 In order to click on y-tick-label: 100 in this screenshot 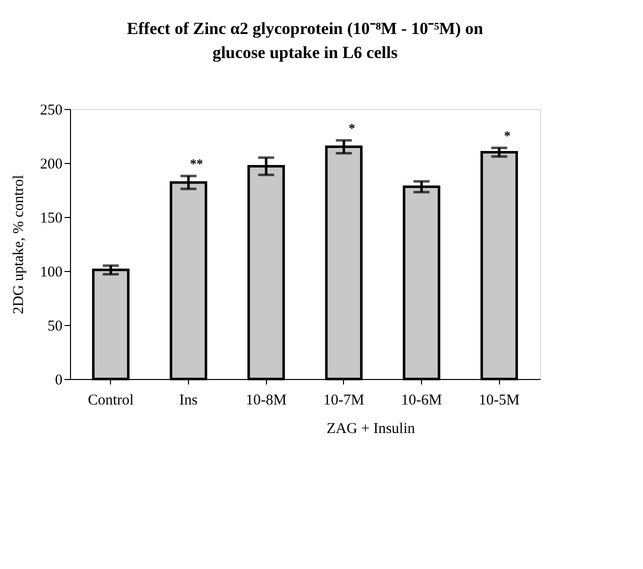, I will do `click(51, 272)`.